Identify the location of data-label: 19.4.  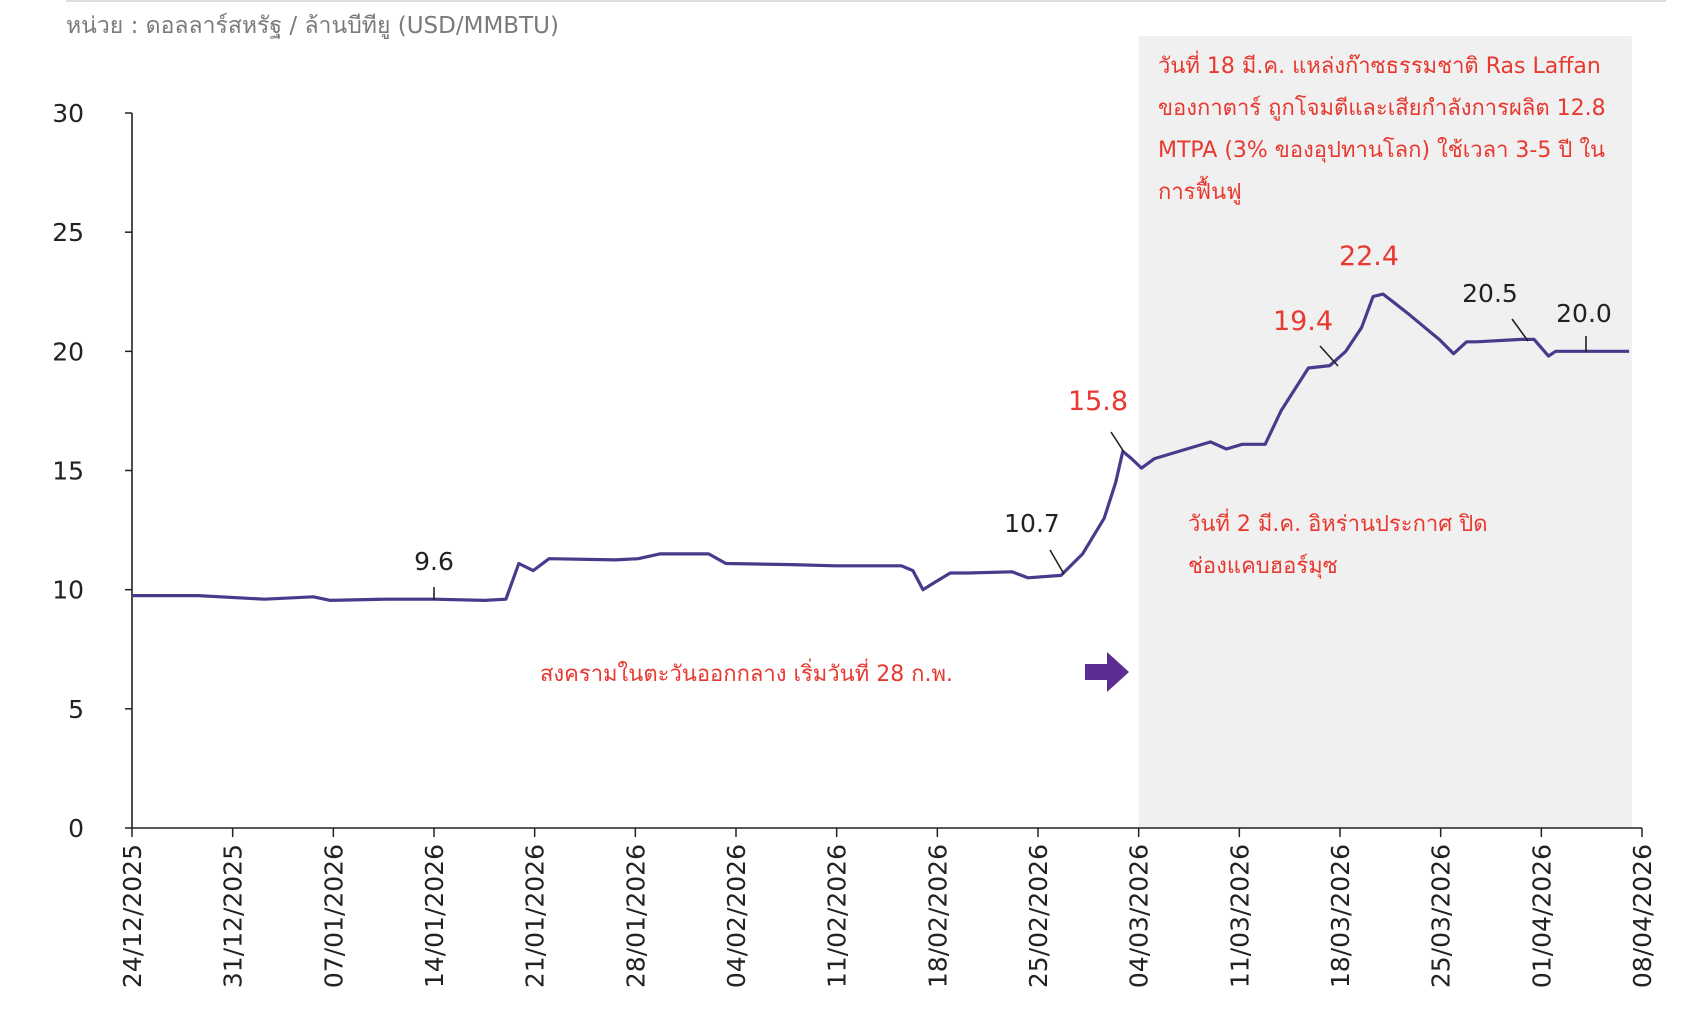
(1303, 321).